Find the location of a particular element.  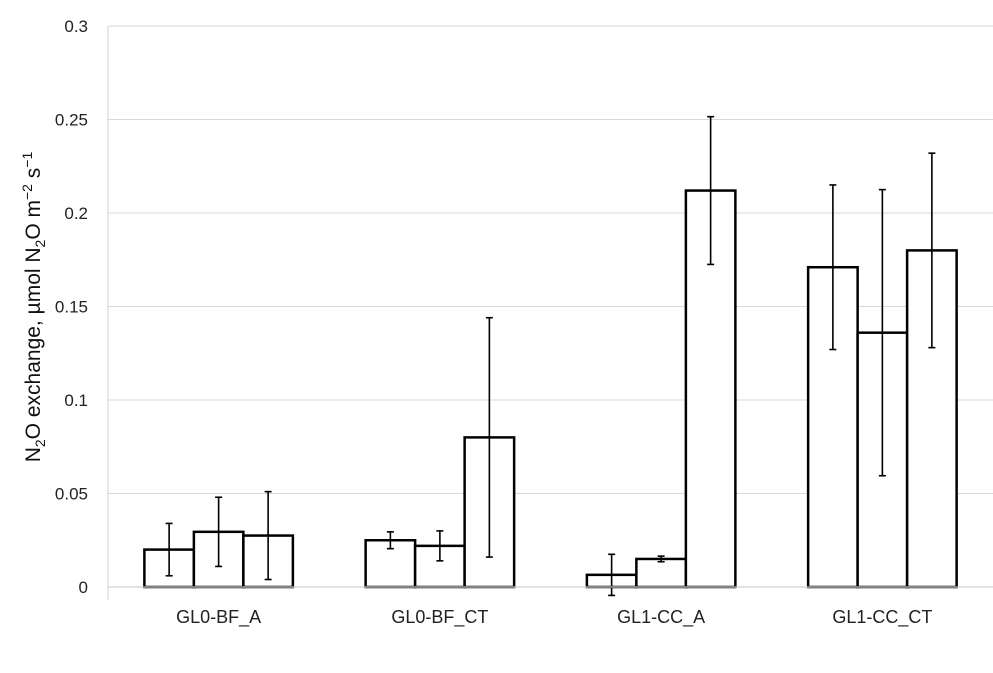

x-category-label: GL1-CC_CT is located at coordinates (882, 617).